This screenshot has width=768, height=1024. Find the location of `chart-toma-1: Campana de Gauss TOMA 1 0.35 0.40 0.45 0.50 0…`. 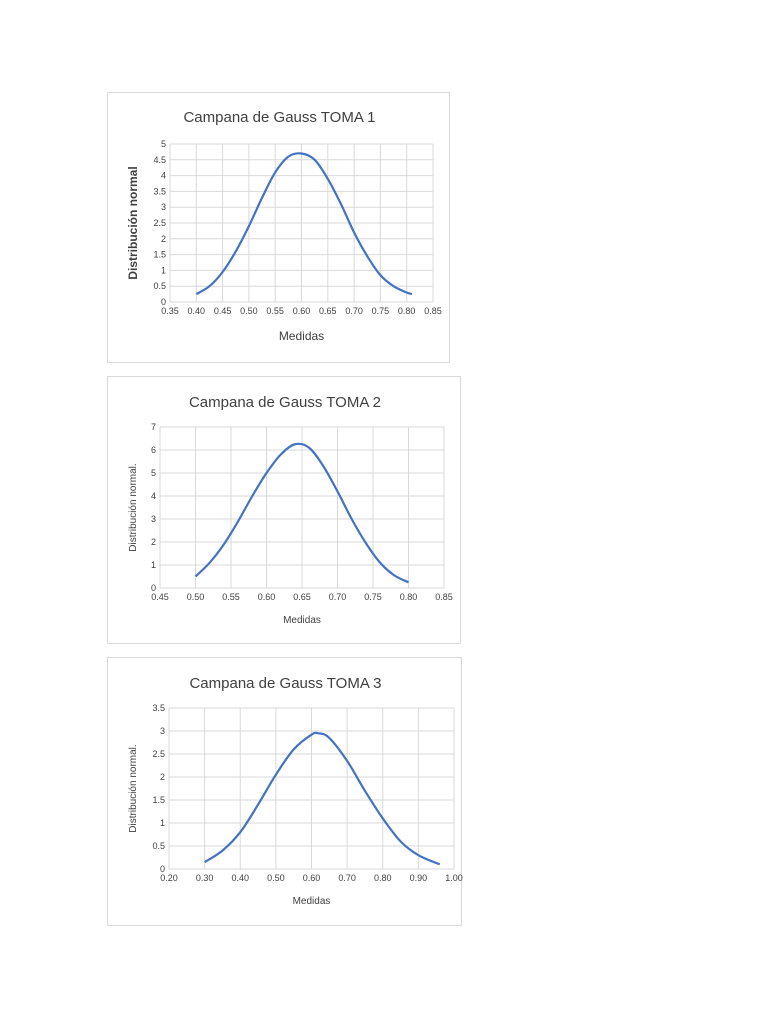

chart-toma-1: Campana de Gauss TOMA 1 0.35 0.40 0.45 0.50 0… is located at coordinates (278, 227).